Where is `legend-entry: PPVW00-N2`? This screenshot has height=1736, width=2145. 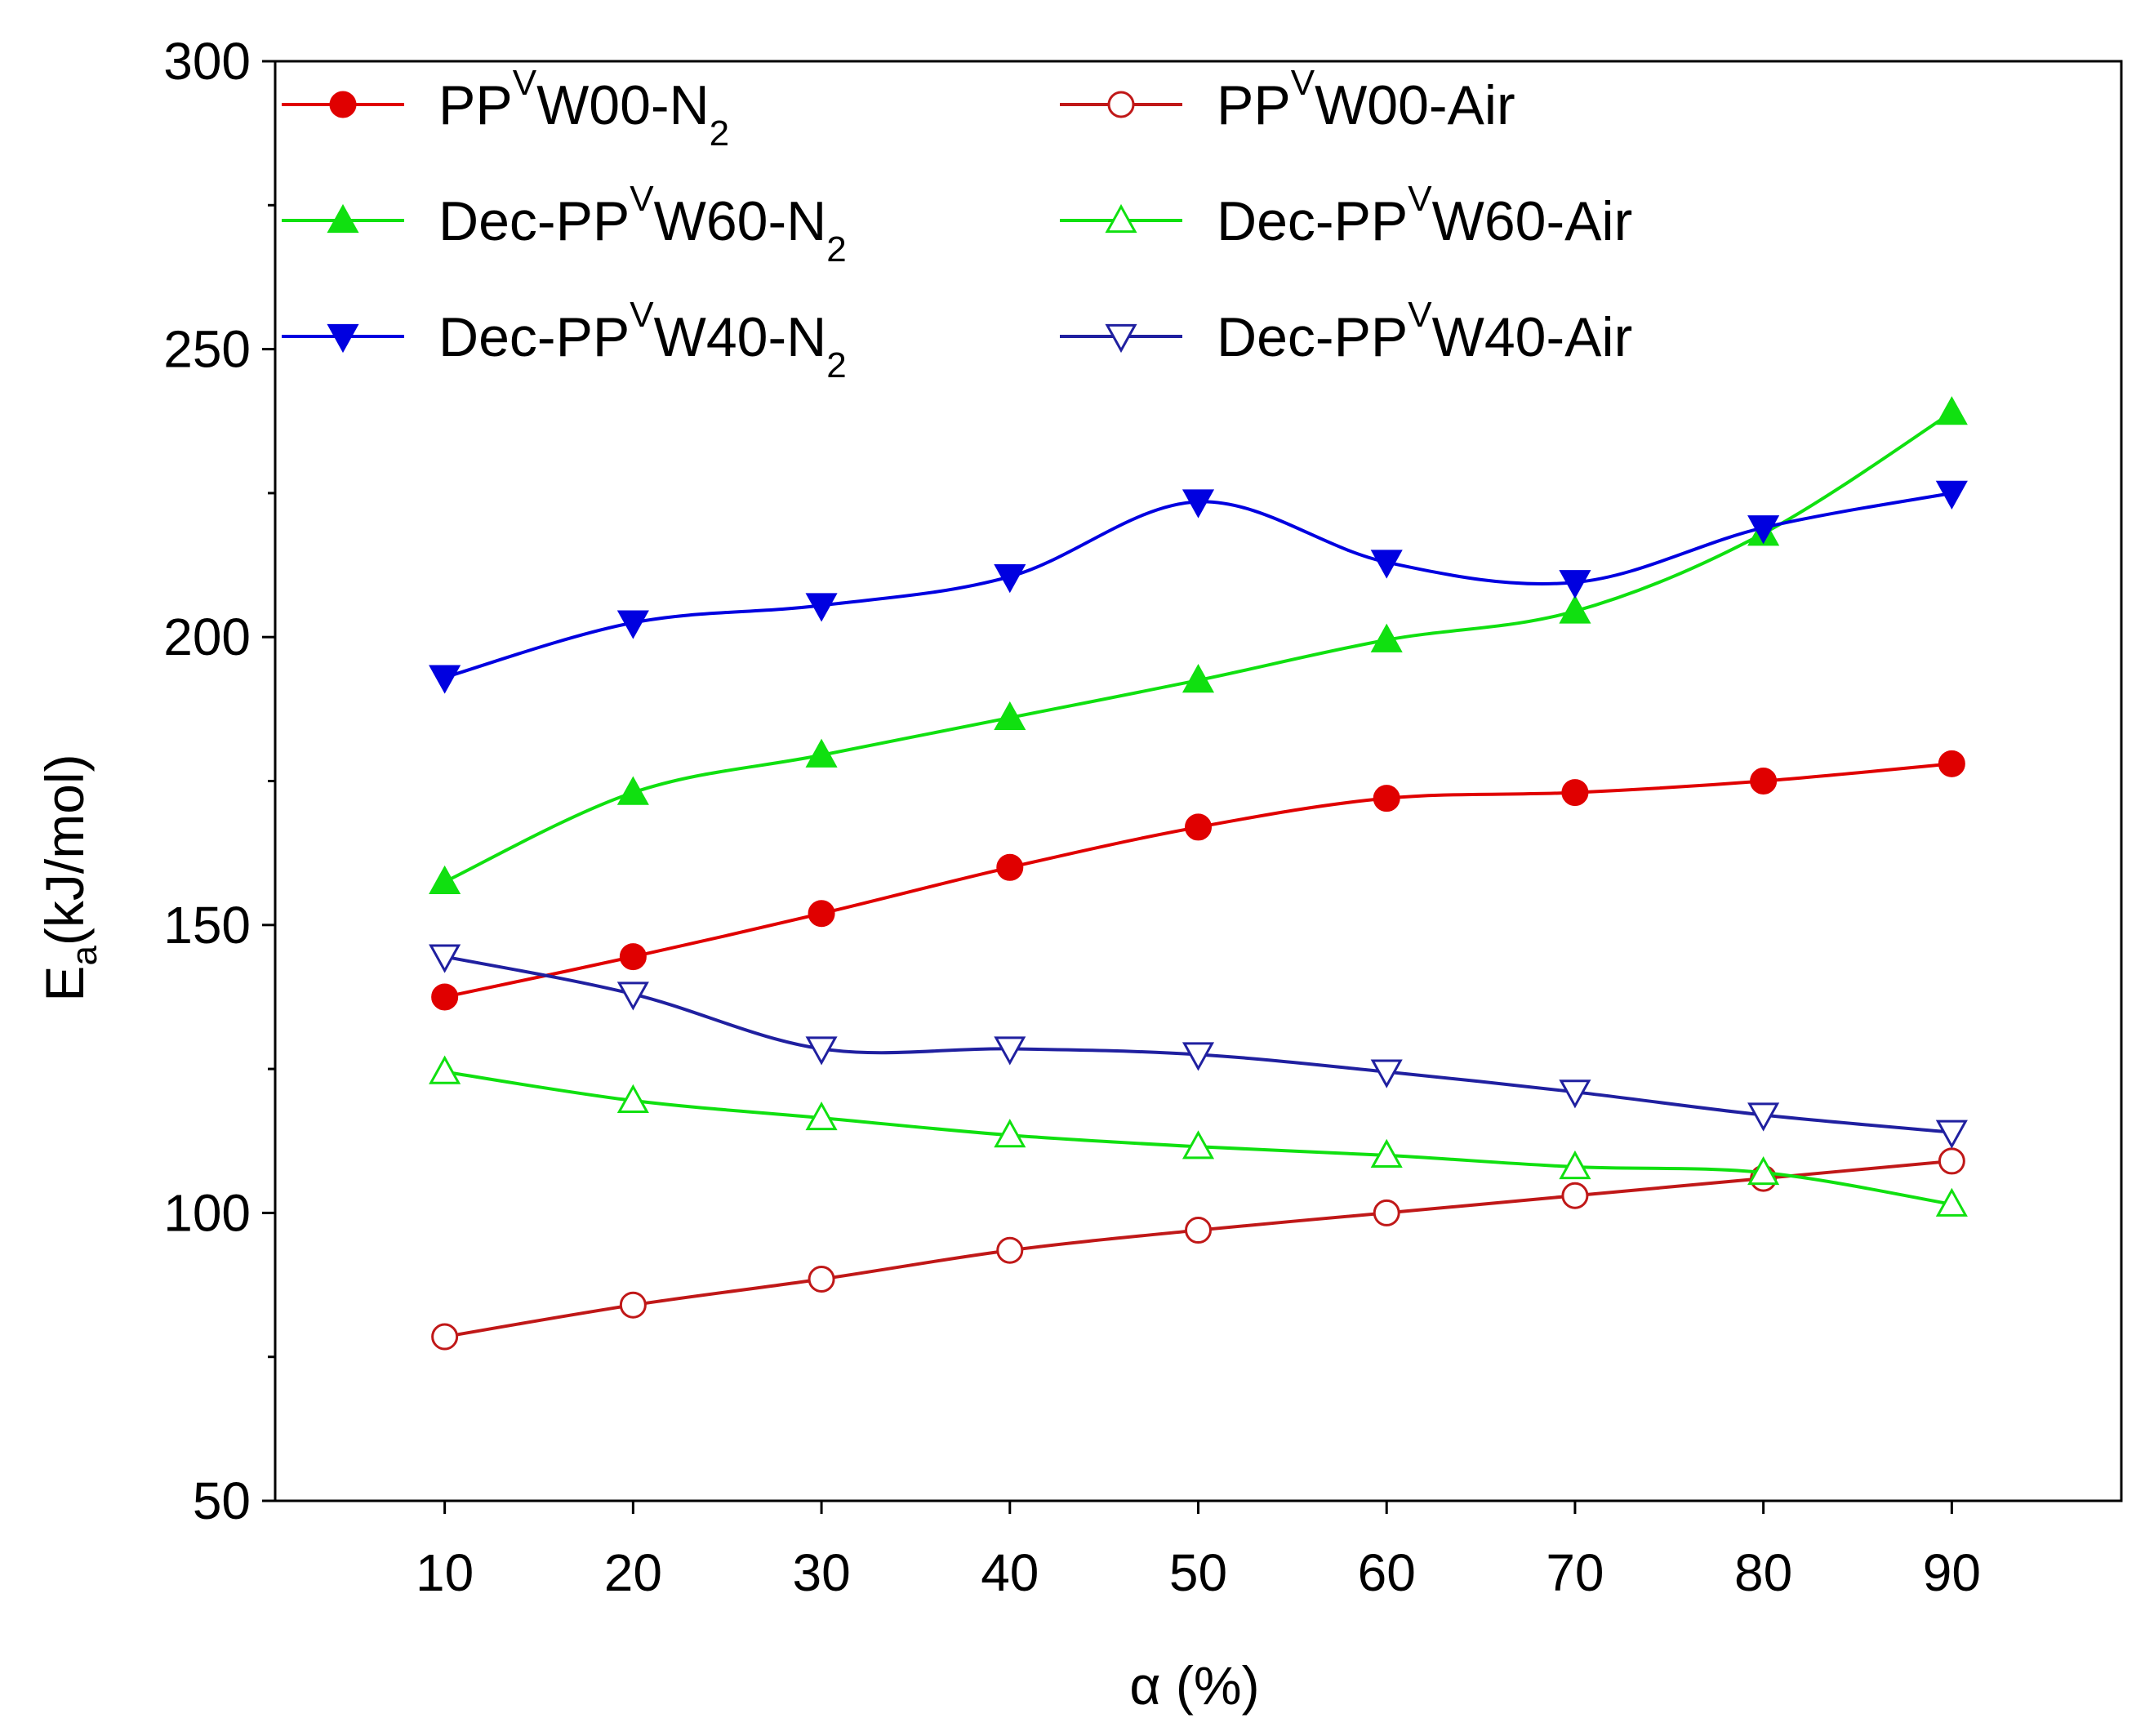 legend-entry: PPVW00-N2 is located at coordinates (505, 108).